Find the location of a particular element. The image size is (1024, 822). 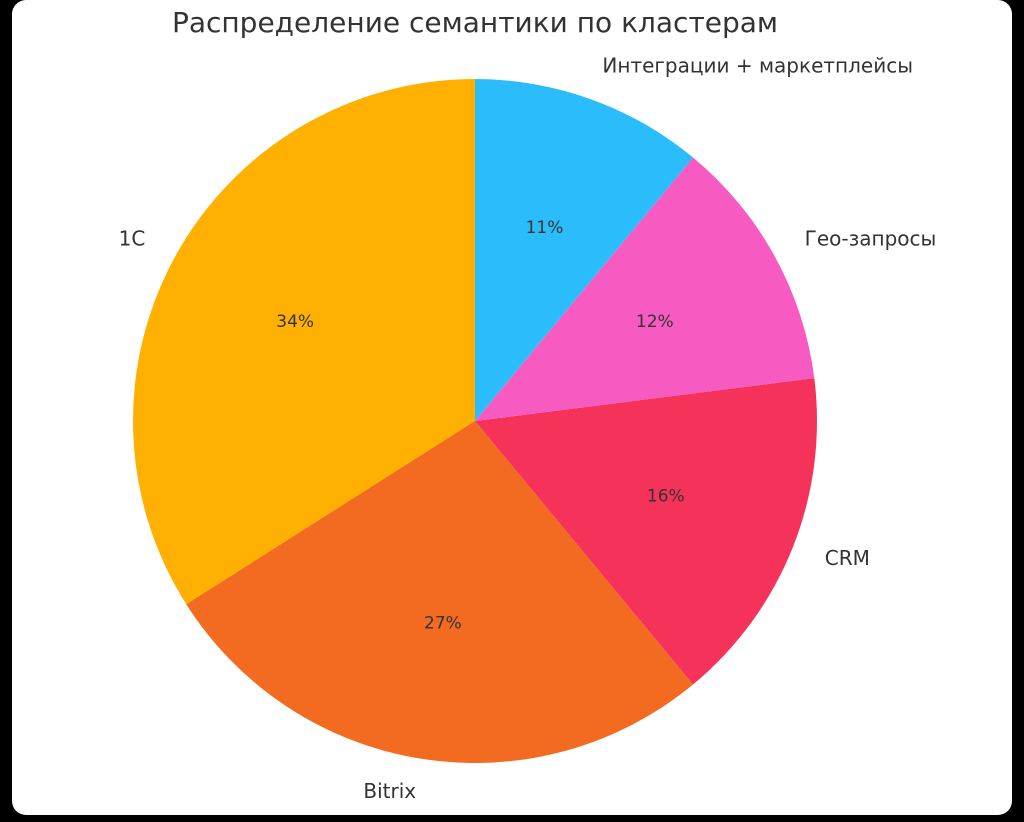

percent-label: 11% is located at coordinates (545, 228).